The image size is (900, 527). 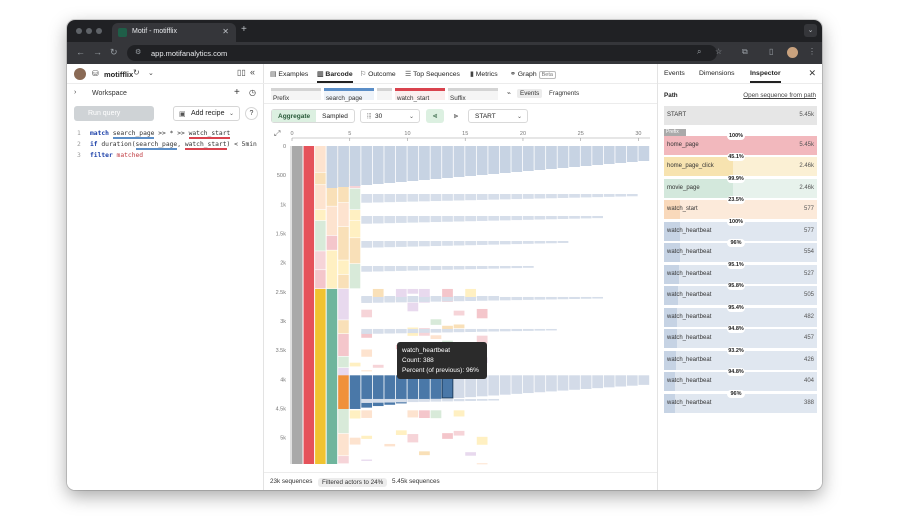 What do you see at coordinates (717, 73) in the screenshot?
I see `tab-dimensions: Dimensions` at bounding box center [717, 73].